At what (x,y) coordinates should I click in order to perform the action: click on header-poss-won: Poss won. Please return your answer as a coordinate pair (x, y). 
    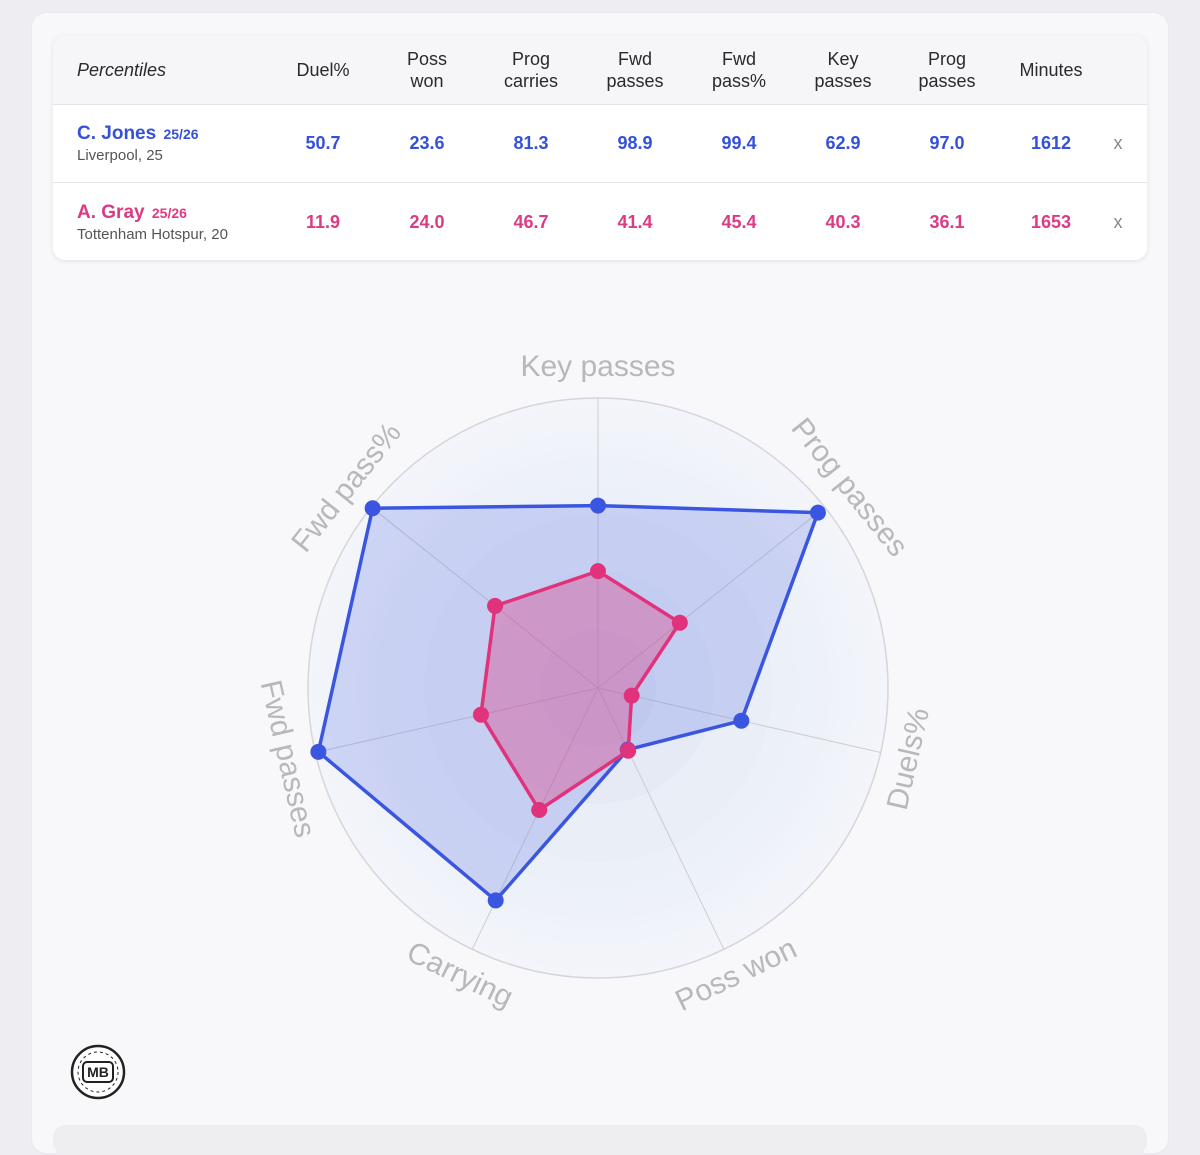
    Looking at the image, I should click on (427, 70).